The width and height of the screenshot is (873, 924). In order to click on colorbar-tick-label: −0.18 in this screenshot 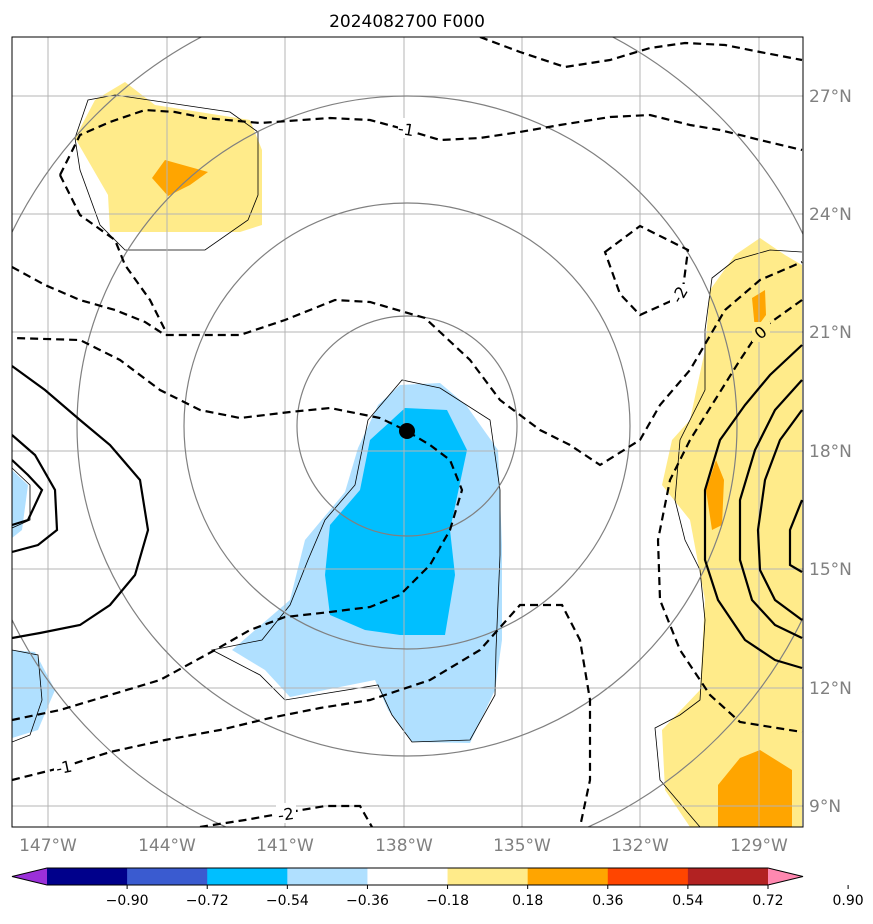, I will do `click(447, 901)`.